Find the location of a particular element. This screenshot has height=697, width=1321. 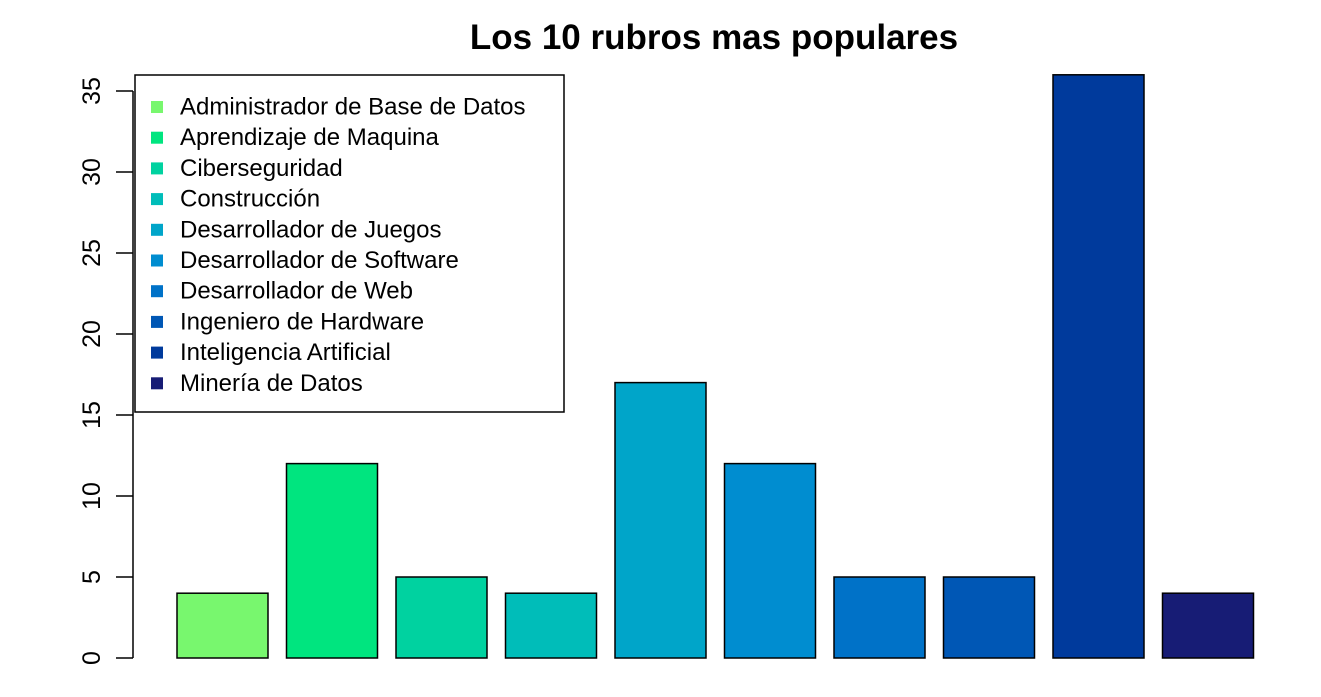

chart-title: Los 10 rubros mas populares is located at coordinates (714, 37).